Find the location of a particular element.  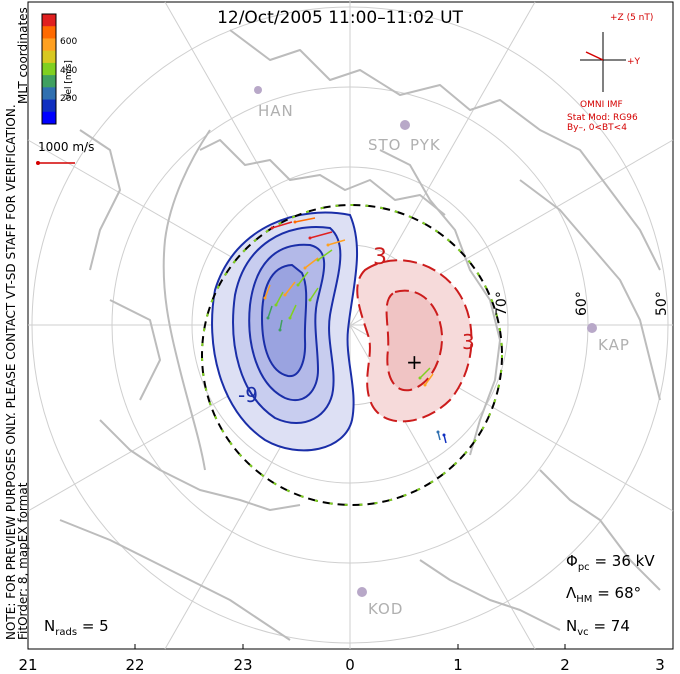

cross-polar-cap-potential: Φpc = 36 kV is located at coordinates (610, 562).